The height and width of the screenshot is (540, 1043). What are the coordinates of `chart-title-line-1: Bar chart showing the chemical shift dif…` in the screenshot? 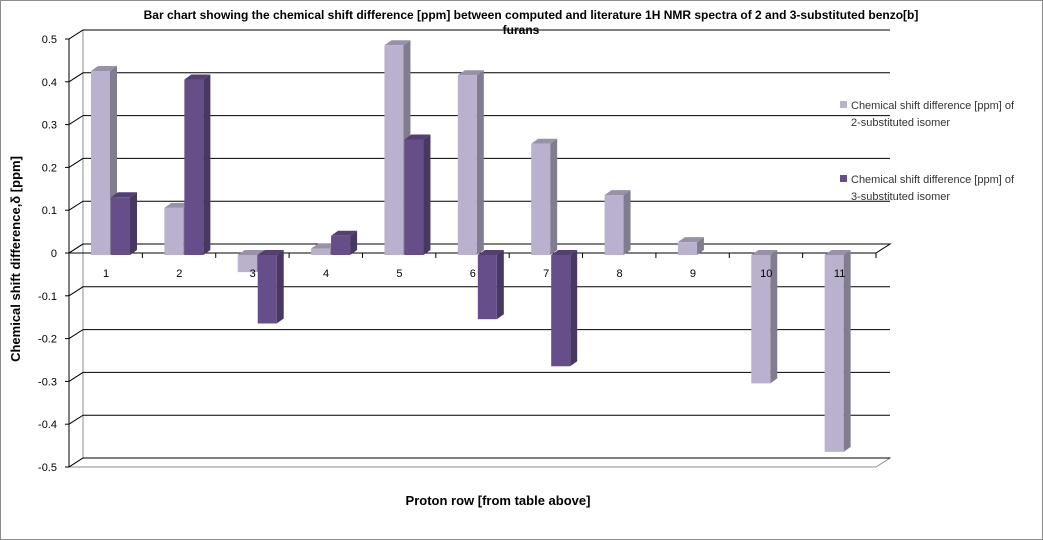 It's located at (531, 15).